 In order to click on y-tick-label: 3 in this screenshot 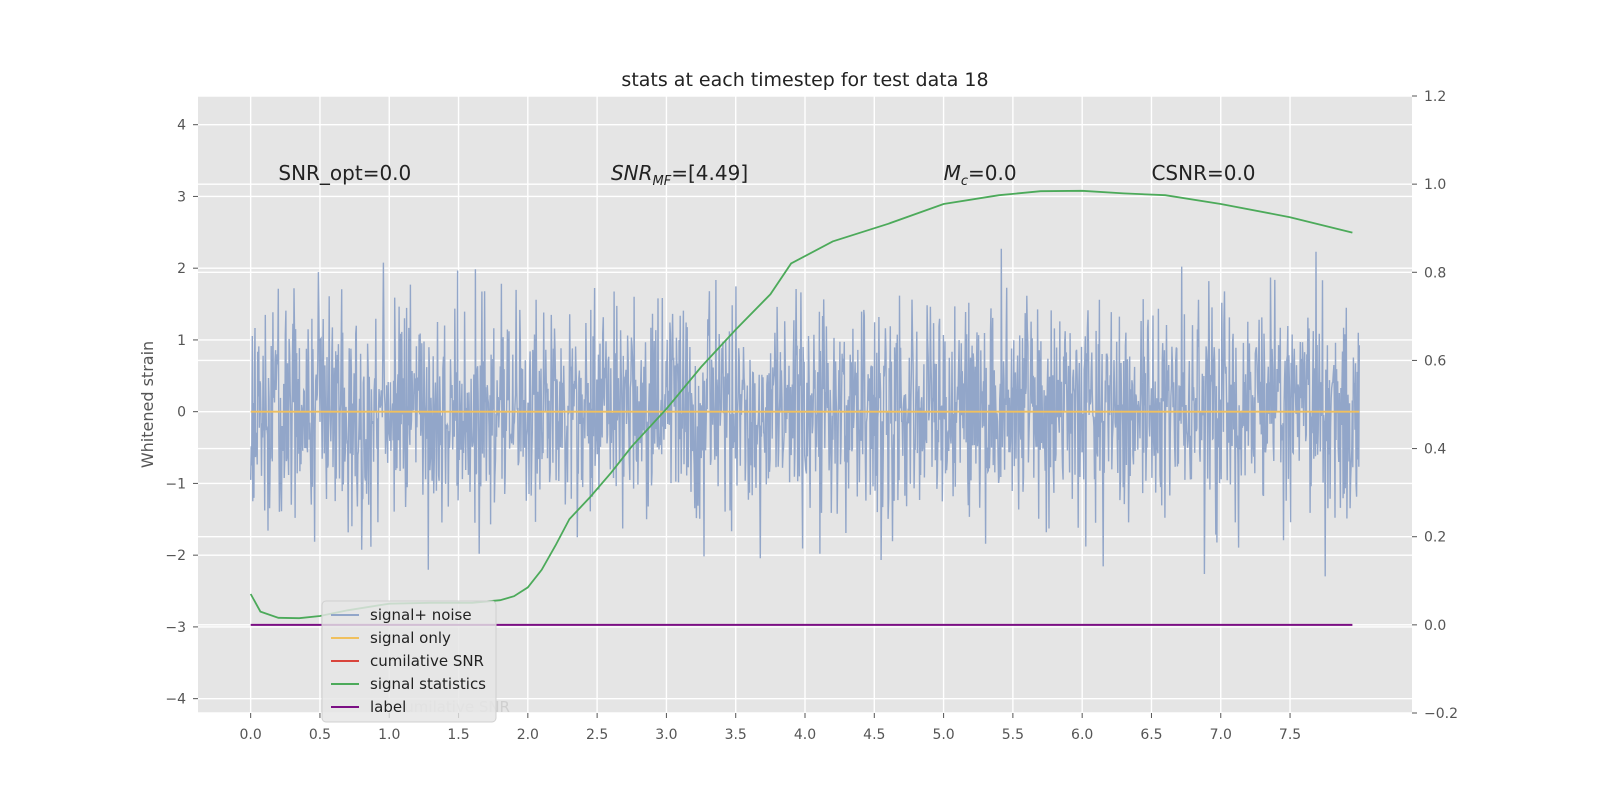, I will do `click(181, 197)`.